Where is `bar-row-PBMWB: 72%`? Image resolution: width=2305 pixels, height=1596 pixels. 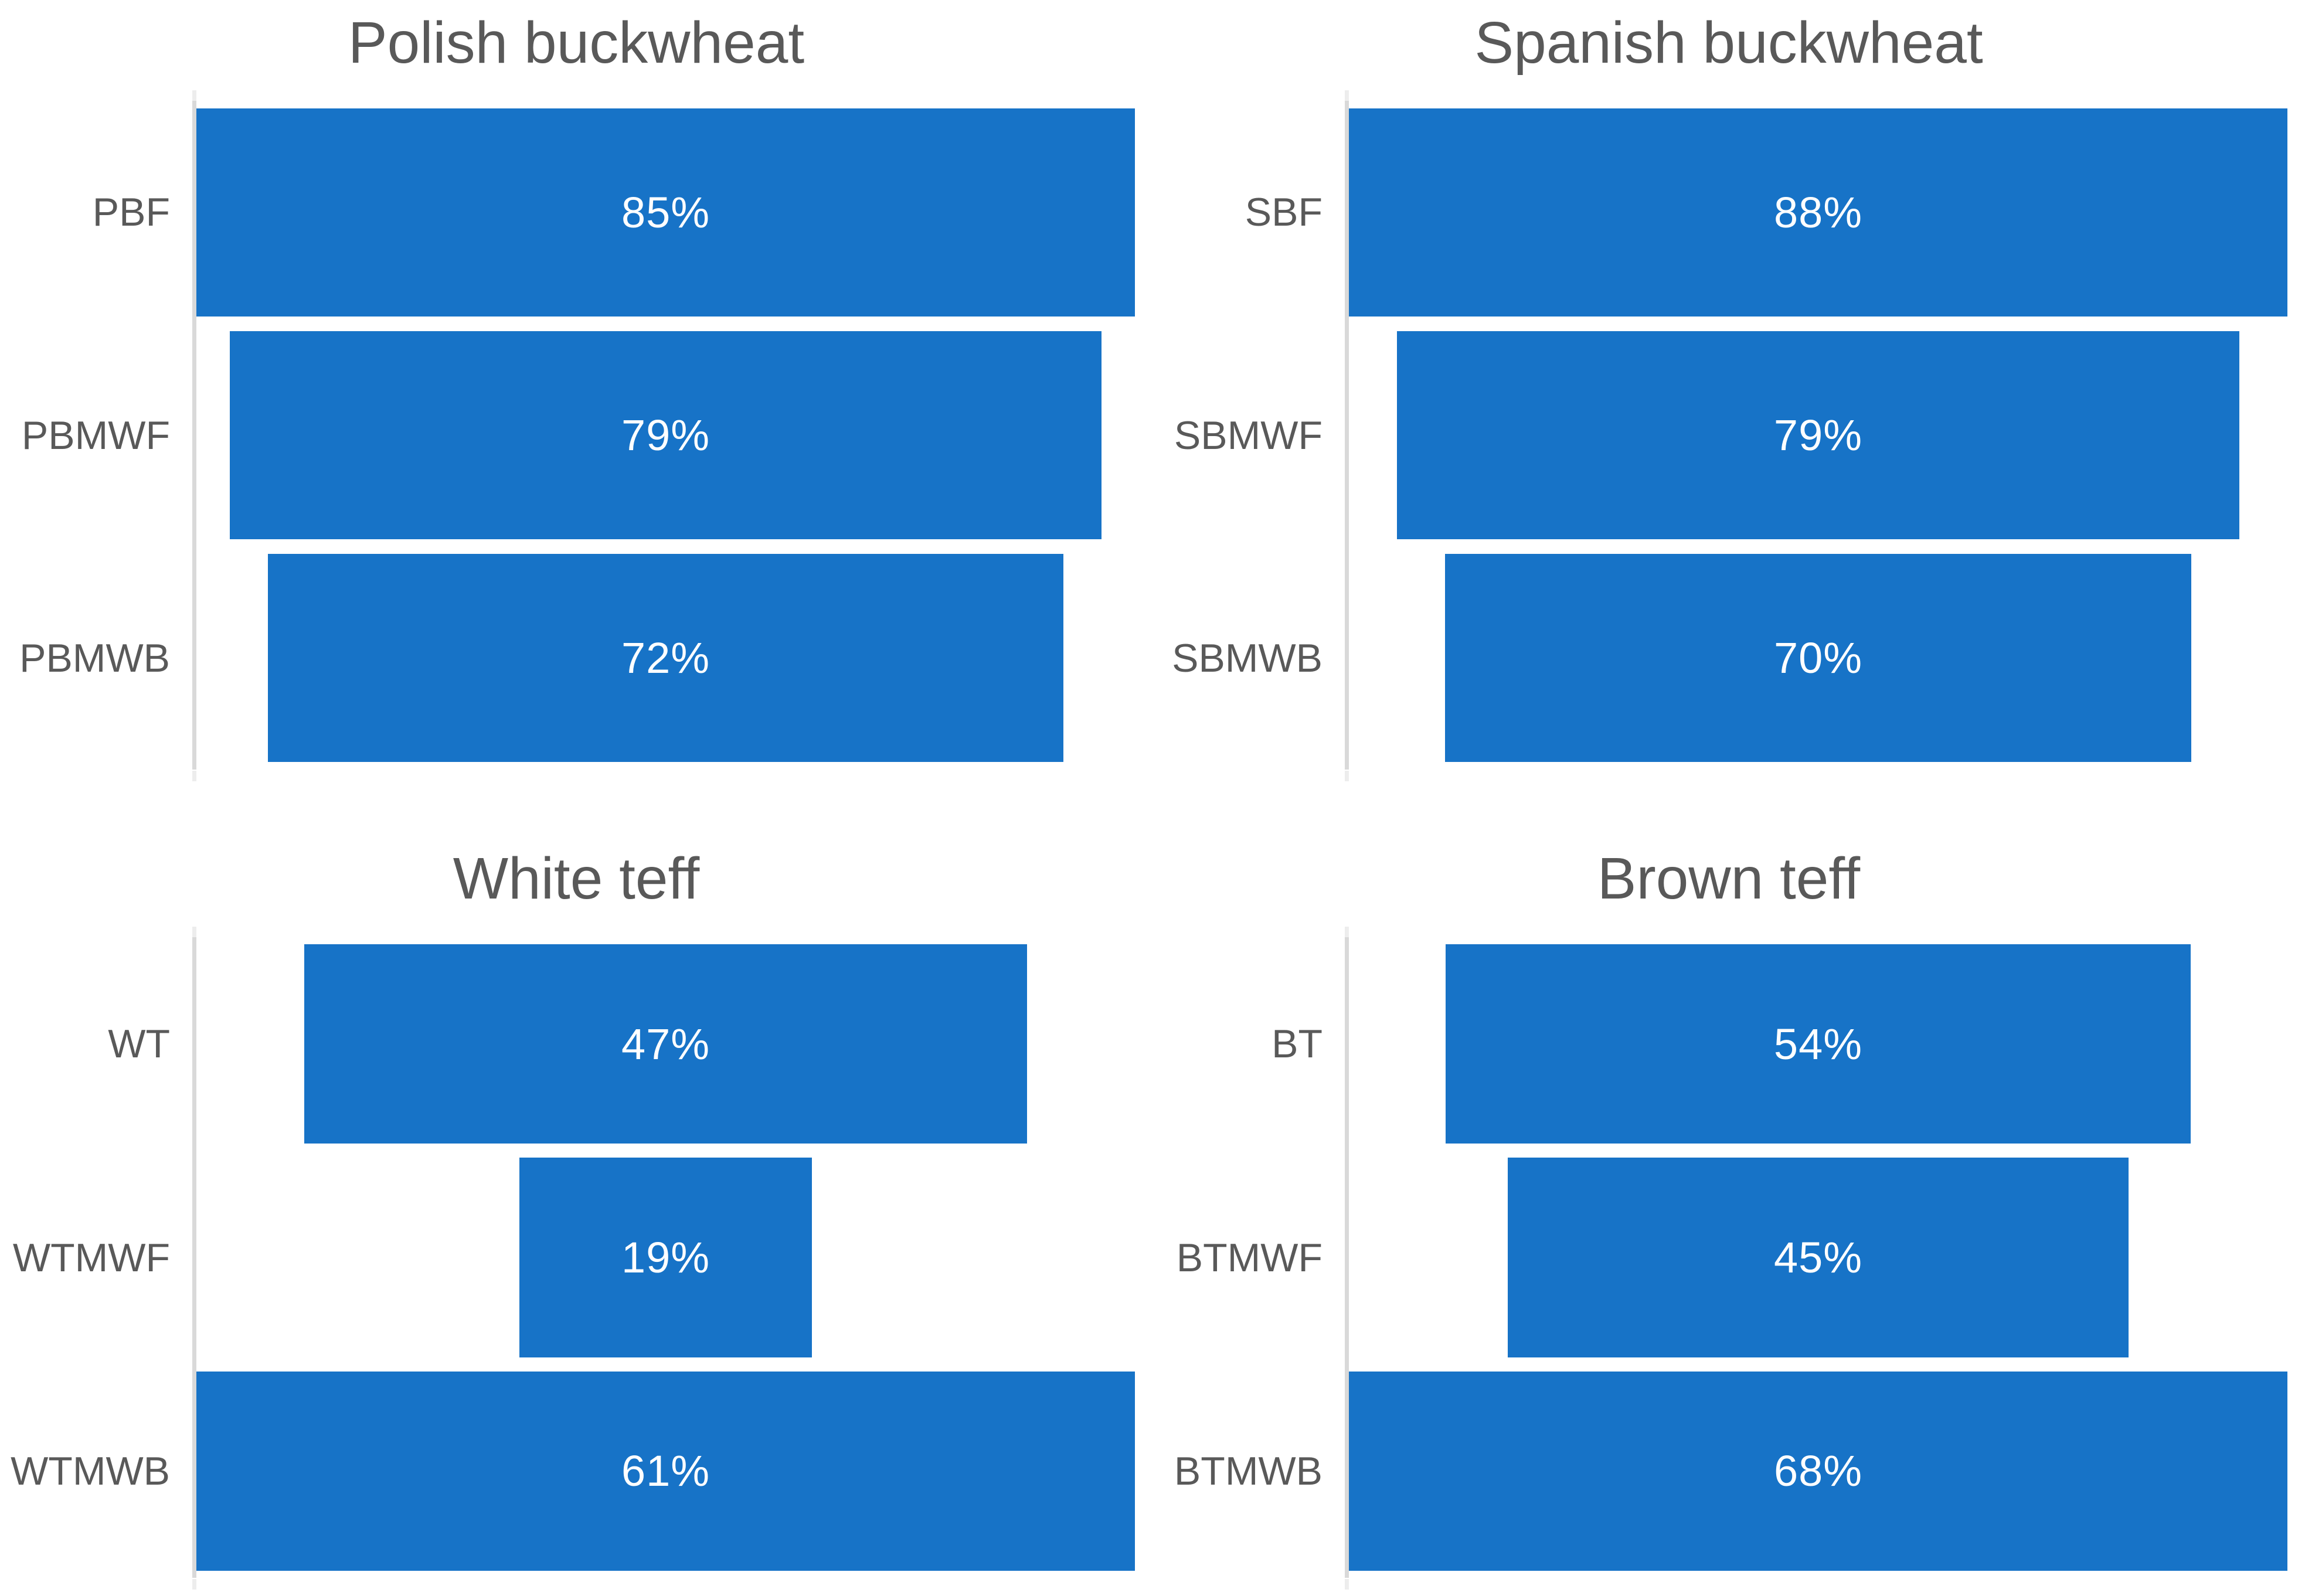
bar-row-PBMWB: 72% is located at coordinates (665, 659).